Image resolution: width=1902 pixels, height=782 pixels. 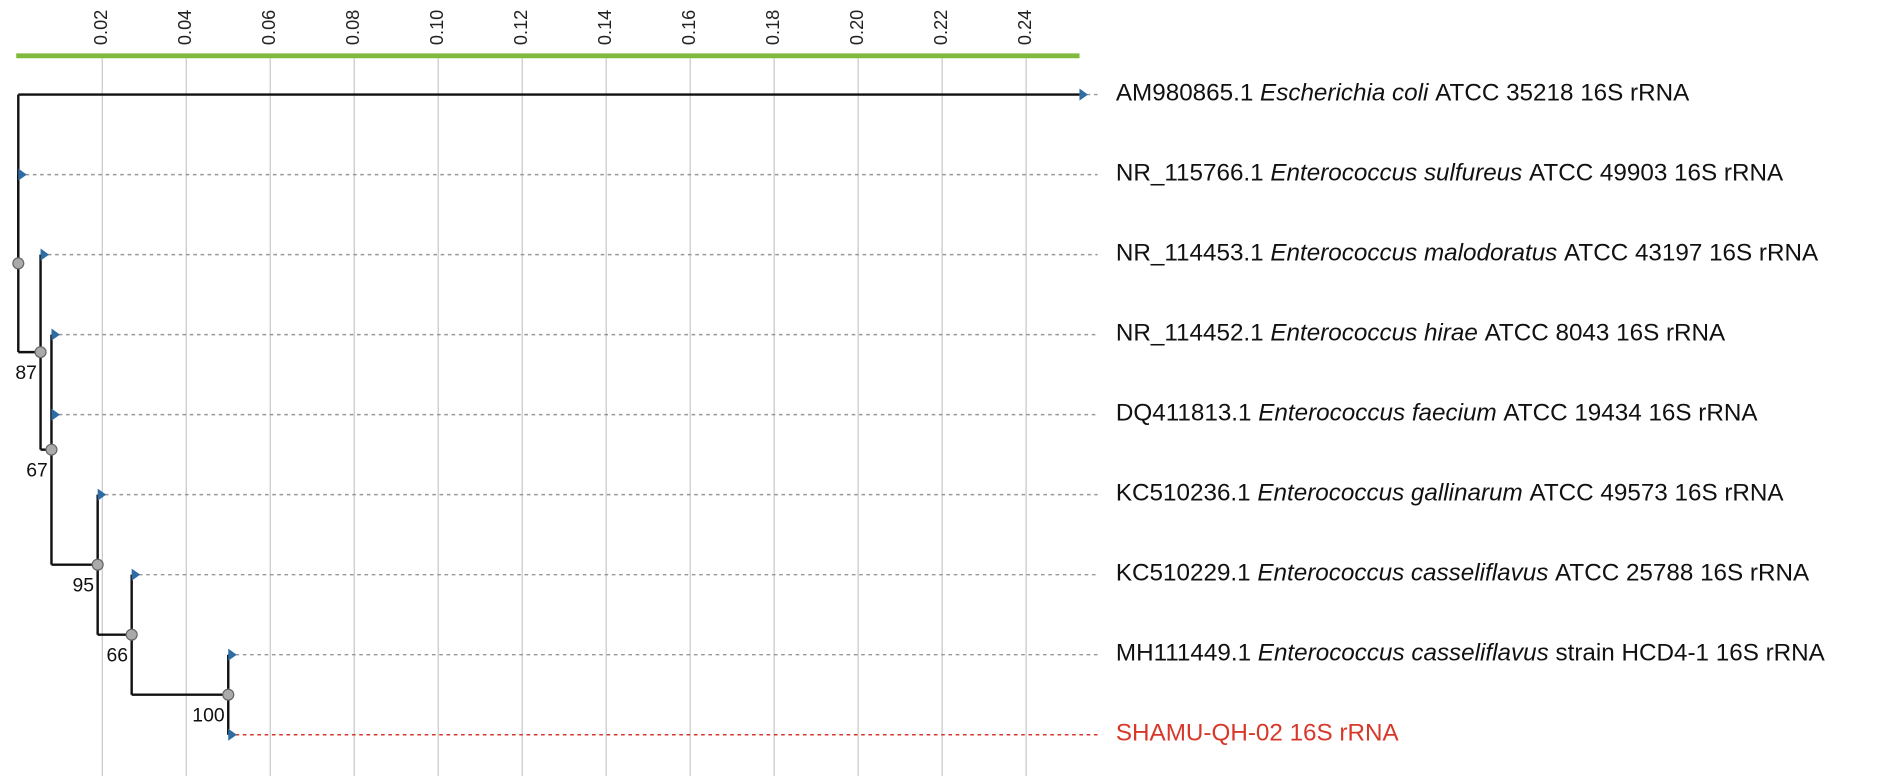 What do you see at coordinates (269, 27) in the screenshot?
I see `tick-label: 0.06` at bounding box center [269, 27].